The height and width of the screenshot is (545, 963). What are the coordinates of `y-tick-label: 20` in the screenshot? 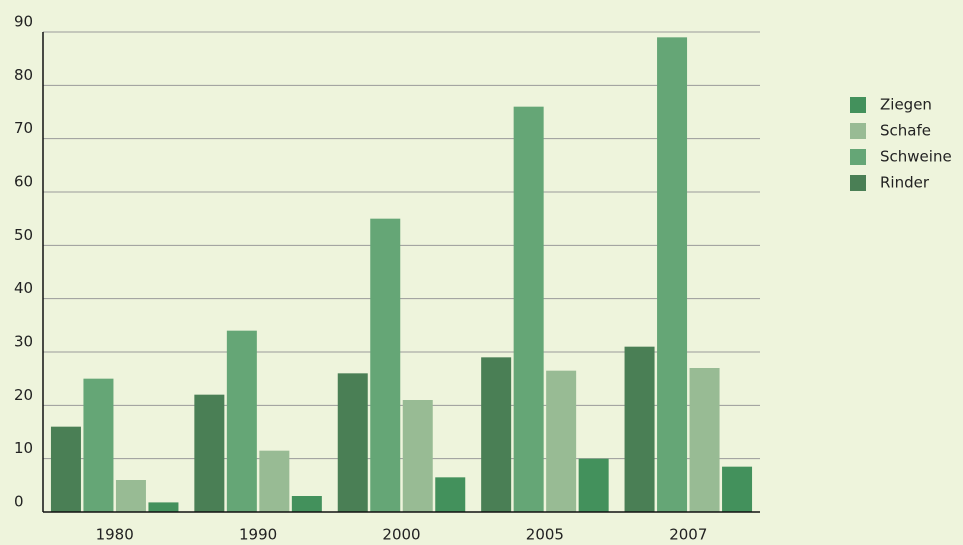 It's located at (23, 395).